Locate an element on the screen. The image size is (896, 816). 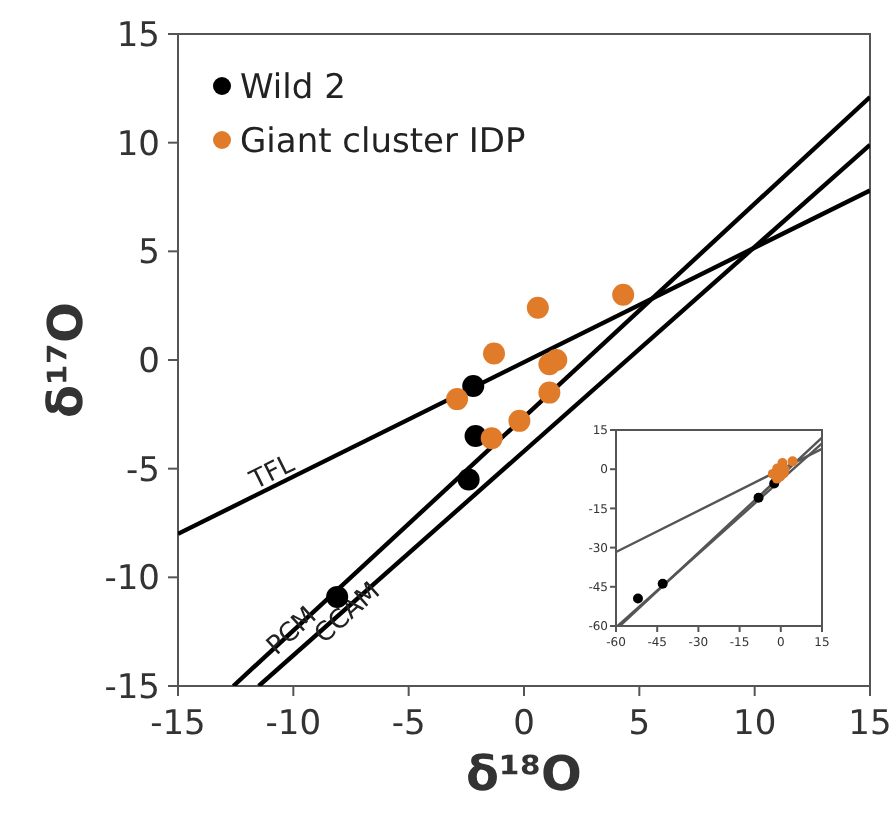
x-tick-label: 5 is located at coordinates (639, 724).